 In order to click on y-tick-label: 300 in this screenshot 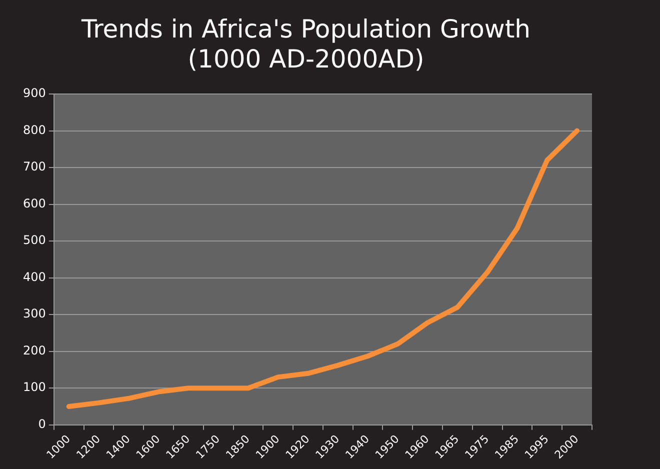, I will do `click(34, 313)`.